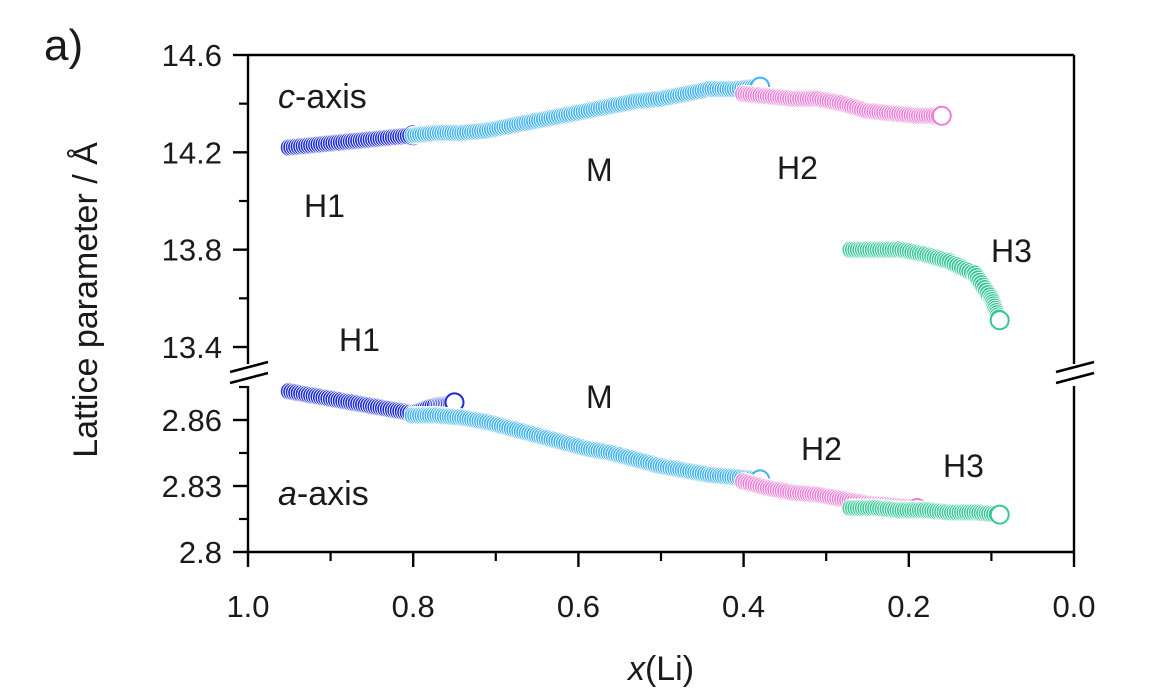 The height and width of the screenshot is (696, 1154). What do you see at coordinates (359, 340) in the screenshot?
I see `annotation-a-h1: H1` at bounding box center [359, 340].